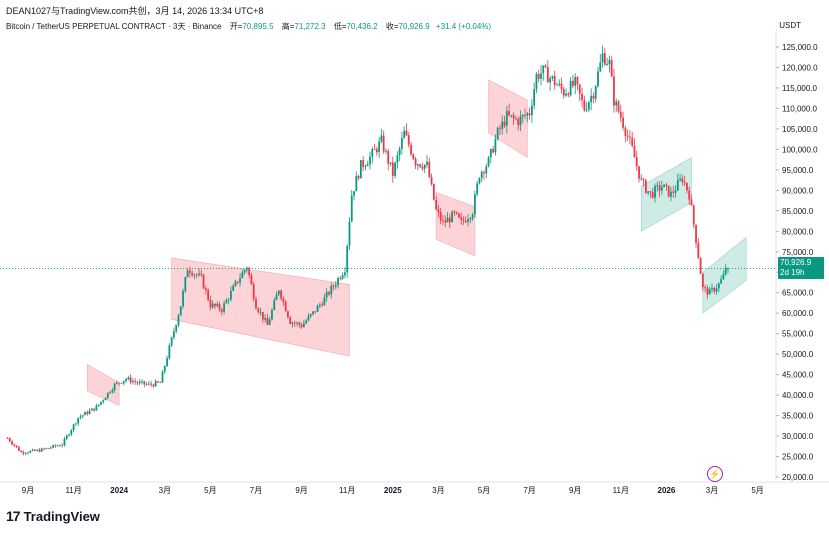 The height and width of the screenshot is (533, 829). I want to click on x-tick-label: 2026, so click(667, 490).